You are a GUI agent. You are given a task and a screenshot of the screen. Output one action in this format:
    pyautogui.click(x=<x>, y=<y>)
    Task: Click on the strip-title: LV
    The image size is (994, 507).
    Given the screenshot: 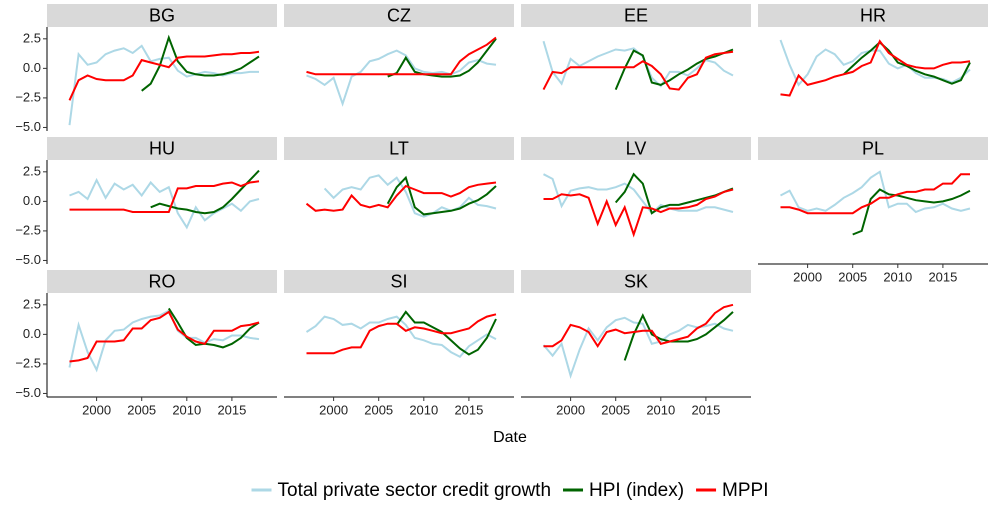 What is the action you would take?
    pyautogui.click(x=636, y=148)
    